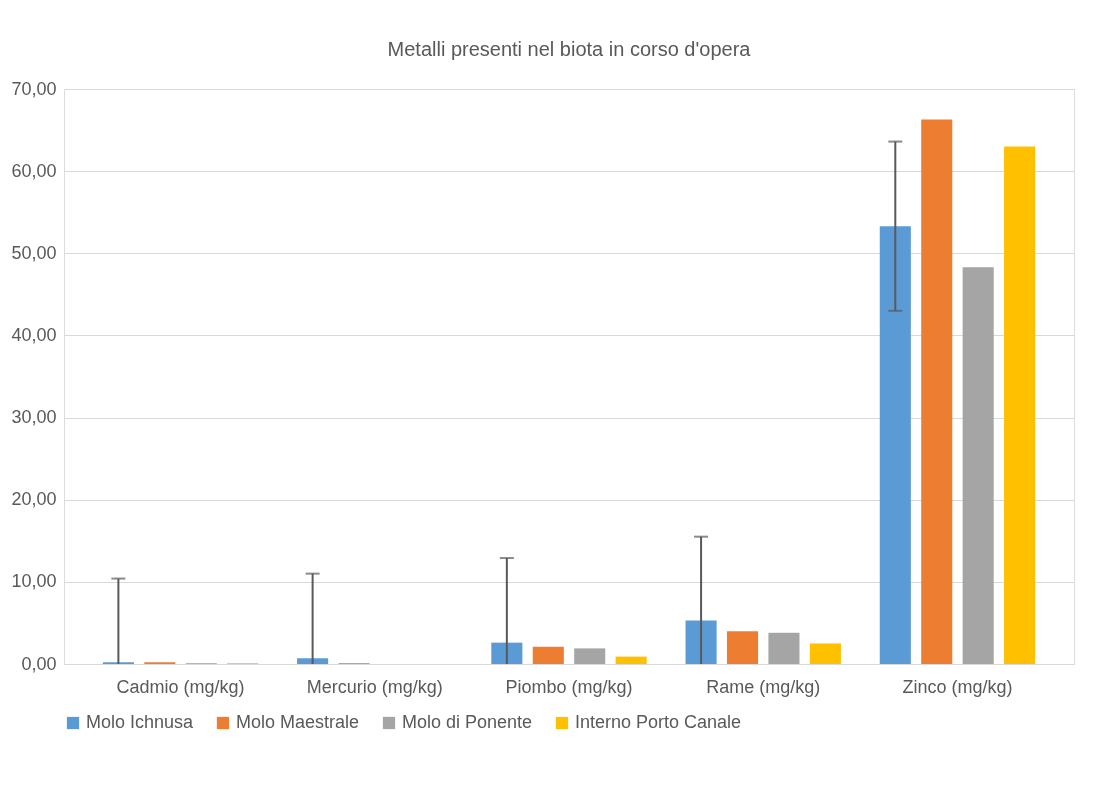 The width and height of the screenshot is (1118, 787). Describe the element at coordinates (374, 686) in the screenshot. I see `x-tick-label: Mercurio (mg/kg)` at that location.